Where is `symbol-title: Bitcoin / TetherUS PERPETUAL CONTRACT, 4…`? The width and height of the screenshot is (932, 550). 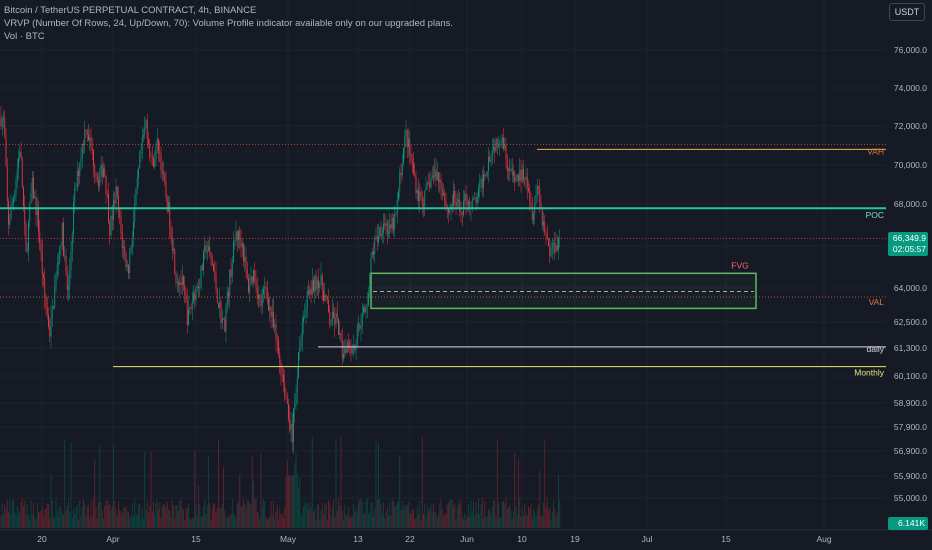
symbol-title: Bitcoin / TetherUS PERPETUAL CONTRACT, 4… is located at coordinates (130, 10).